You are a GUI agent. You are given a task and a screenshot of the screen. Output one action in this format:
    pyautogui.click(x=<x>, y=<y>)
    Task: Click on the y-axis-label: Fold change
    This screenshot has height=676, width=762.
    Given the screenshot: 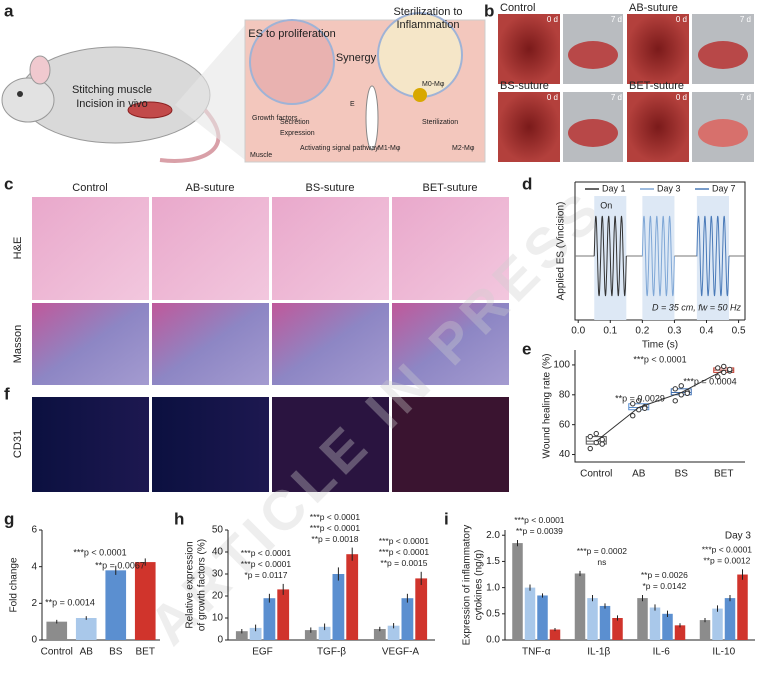 What is the action you would take?
    pyautogui.click(x=14, y=584)
    